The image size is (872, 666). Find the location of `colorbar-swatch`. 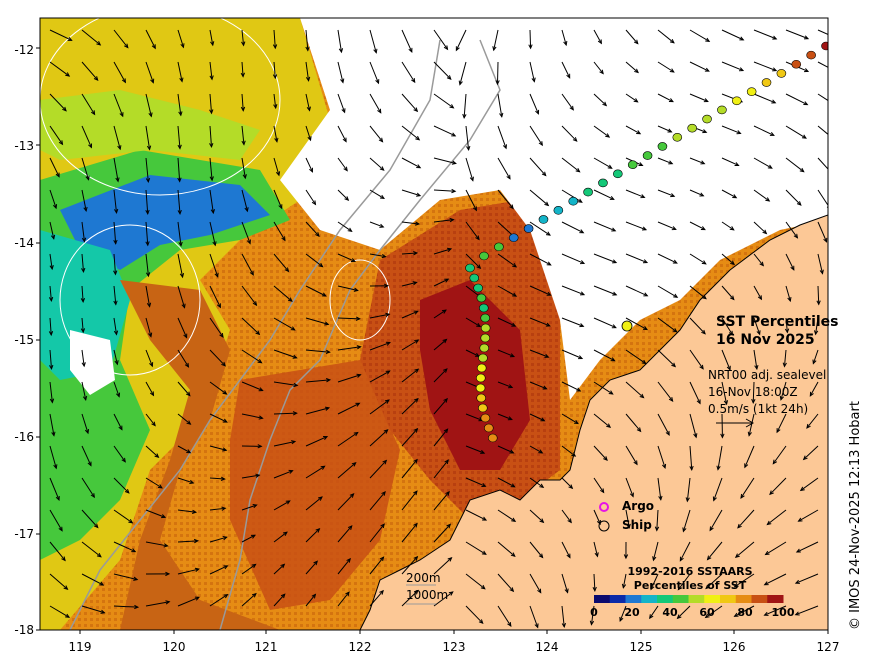

colorbar-swatch is located at coordinates (617, 599).